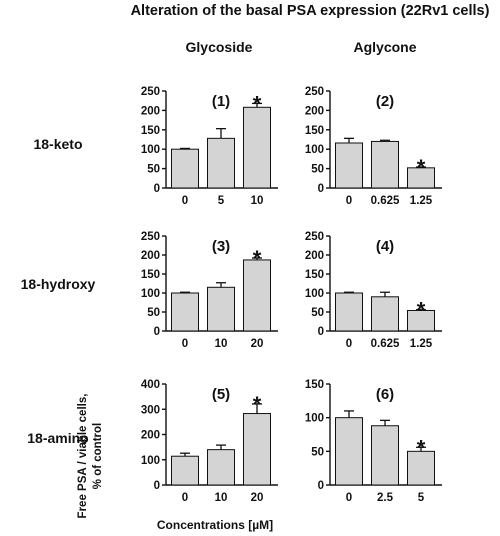  Describe the element at coordinates (83, 456) in the screenshot. I see `y-axis-label-line-1: Free PSA / viable cells,` at that location.